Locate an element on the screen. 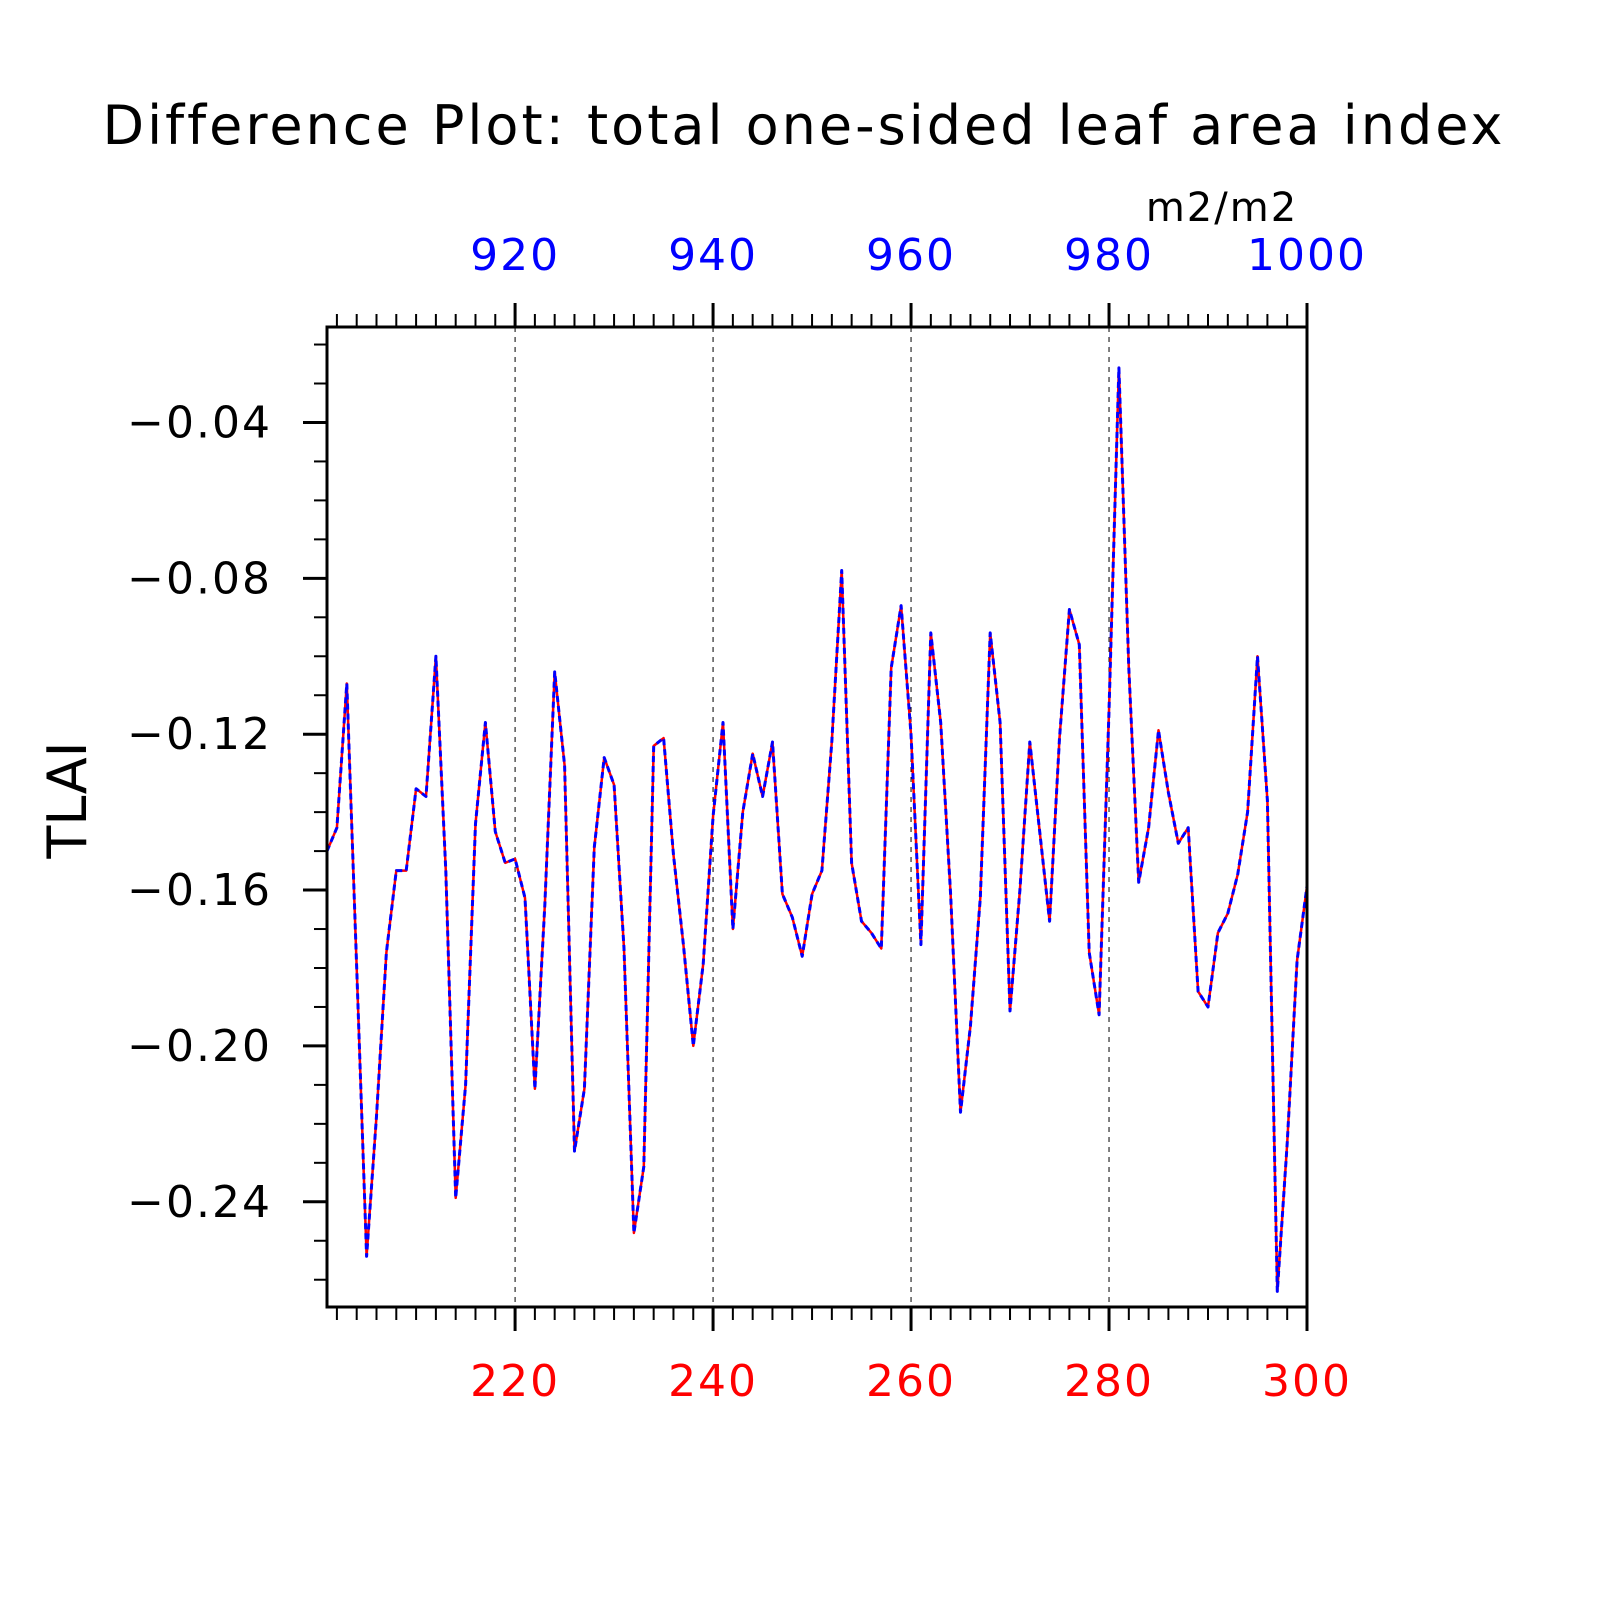 Image resolution: width=1620 pixels, height=1620 pixels. y-axis-label: TLAI is located at coordinates (67, 800).